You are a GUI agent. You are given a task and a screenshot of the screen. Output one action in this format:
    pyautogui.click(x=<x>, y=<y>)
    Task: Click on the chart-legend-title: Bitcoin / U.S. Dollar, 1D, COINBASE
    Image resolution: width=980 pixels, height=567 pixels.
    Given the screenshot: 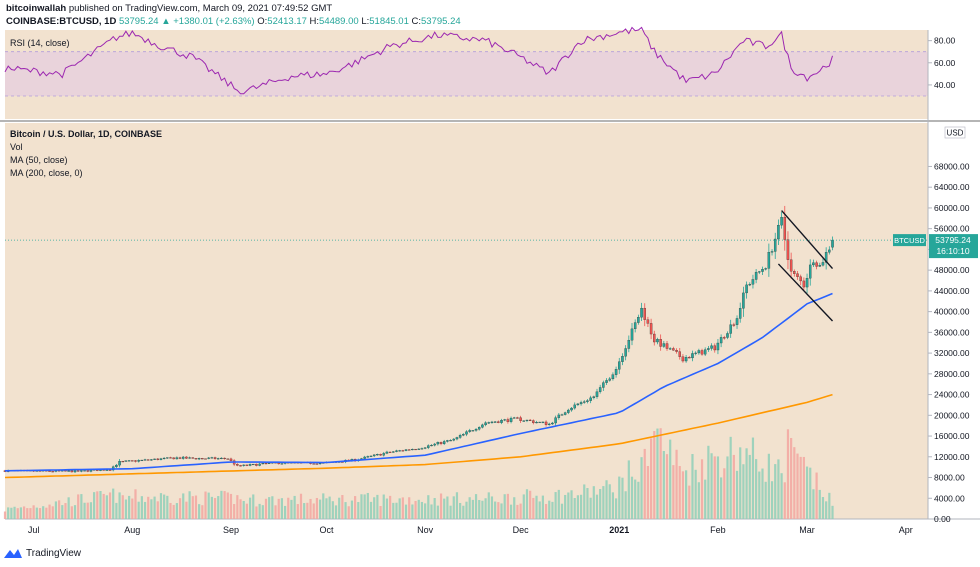 What is the action you would take?
    pyautogui.click(x=86, y=134)
    